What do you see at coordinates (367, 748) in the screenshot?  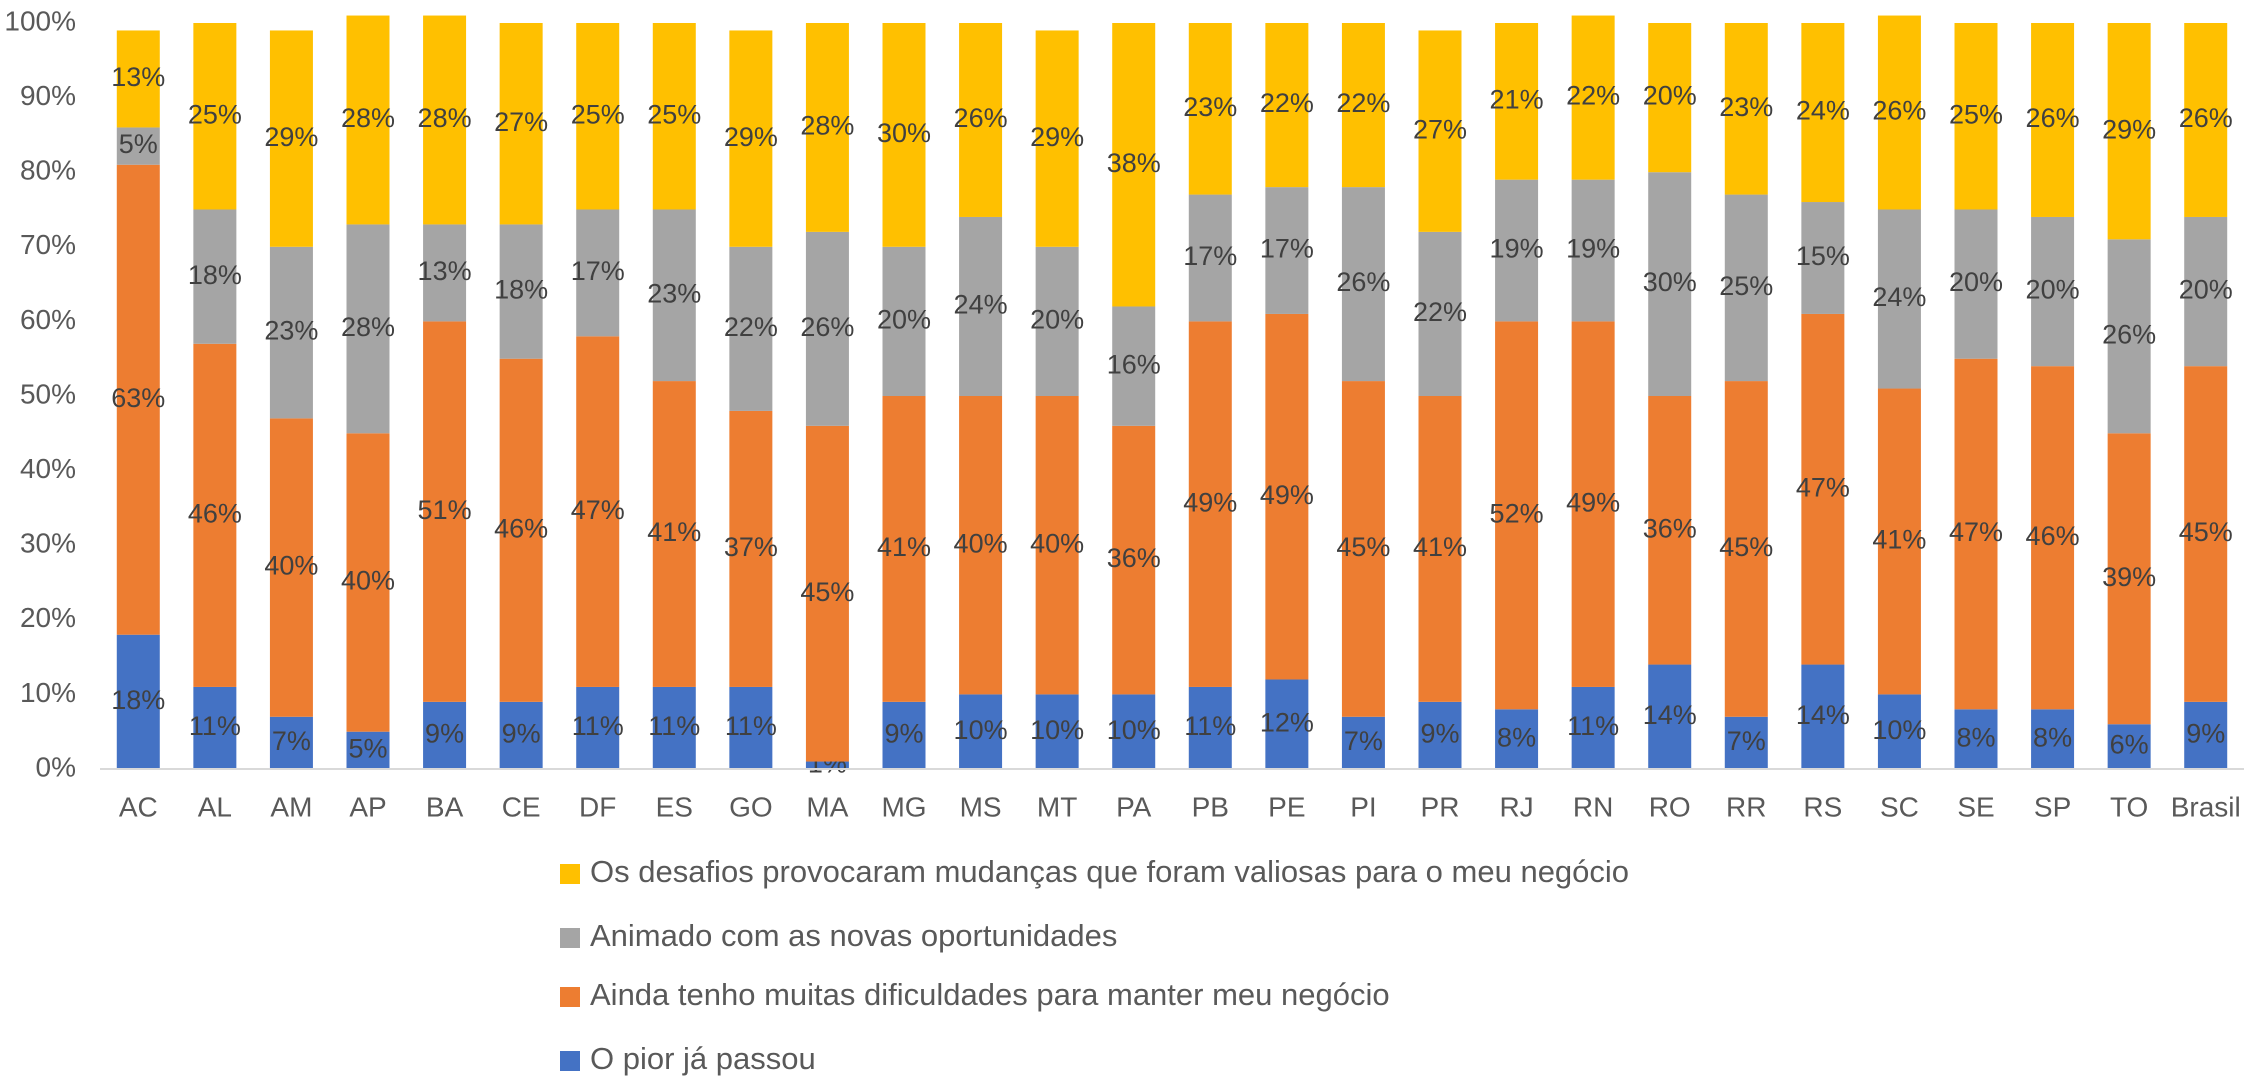 I see `data-label: 5%` at bounding box center [367, 748].